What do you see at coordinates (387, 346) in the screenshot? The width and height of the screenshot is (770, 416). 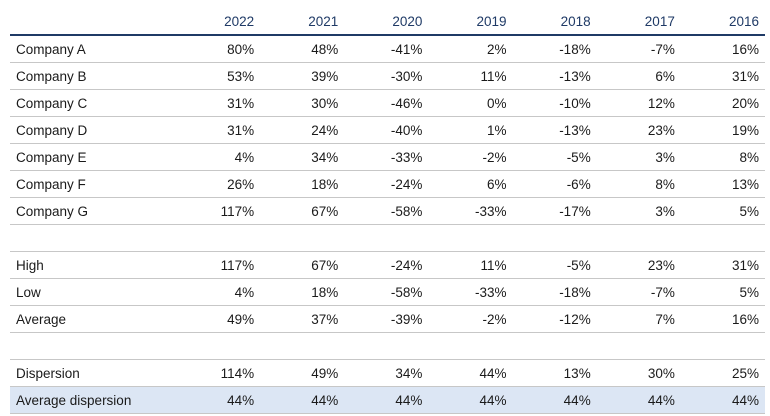 I see `spacer-row` at bounding box center [387, 346].